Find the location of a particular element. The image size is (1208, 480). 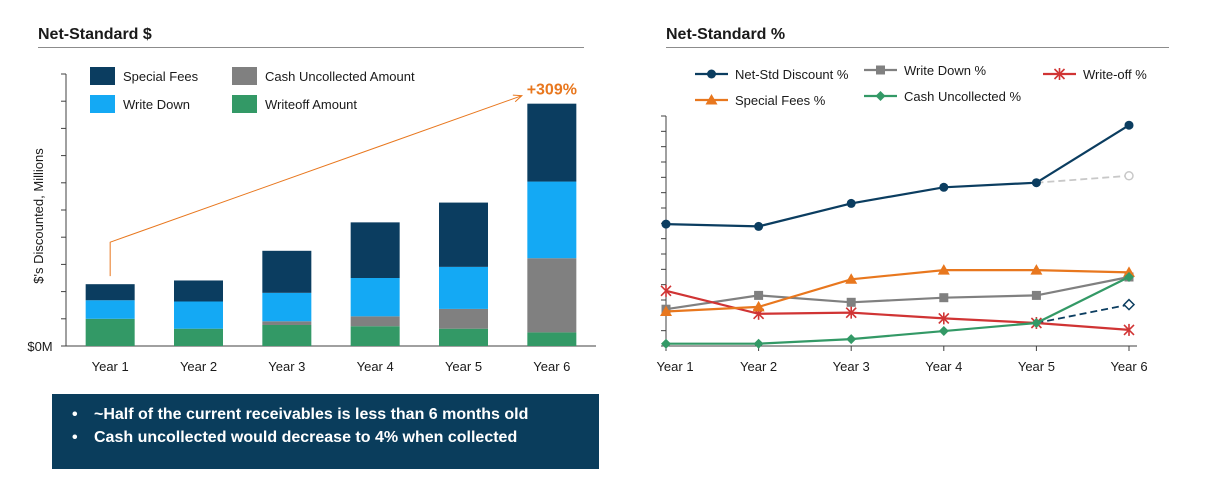

projection-line-net-std-discount-projected is located at coordinates (1083, 179).